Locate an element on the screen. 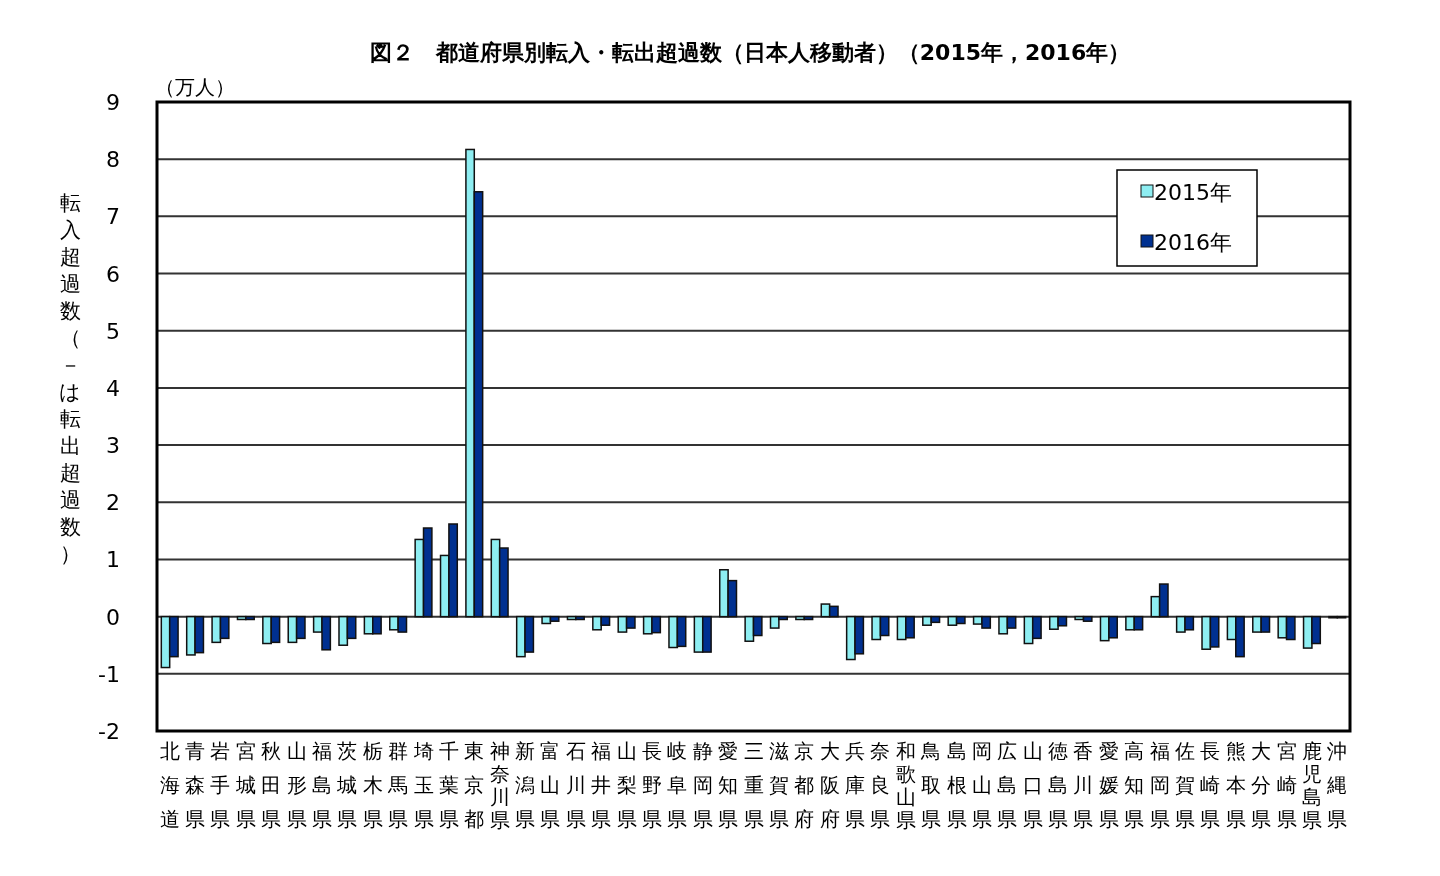 This screenshot has width=1440, height=876. x-tick-label: 京都府 is located at coordinates (804, 785).